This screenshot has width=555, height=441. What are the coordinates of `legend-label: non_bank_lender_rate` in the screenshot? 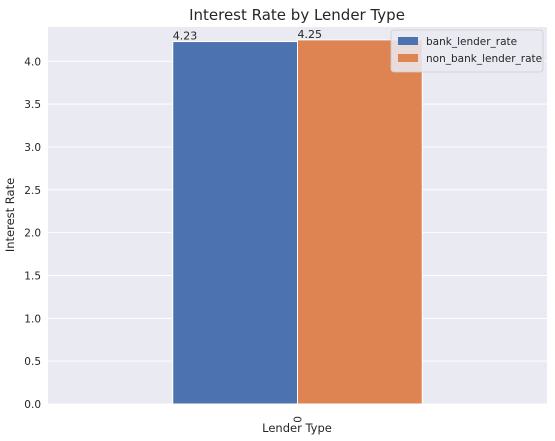 It's located at (484, 59).